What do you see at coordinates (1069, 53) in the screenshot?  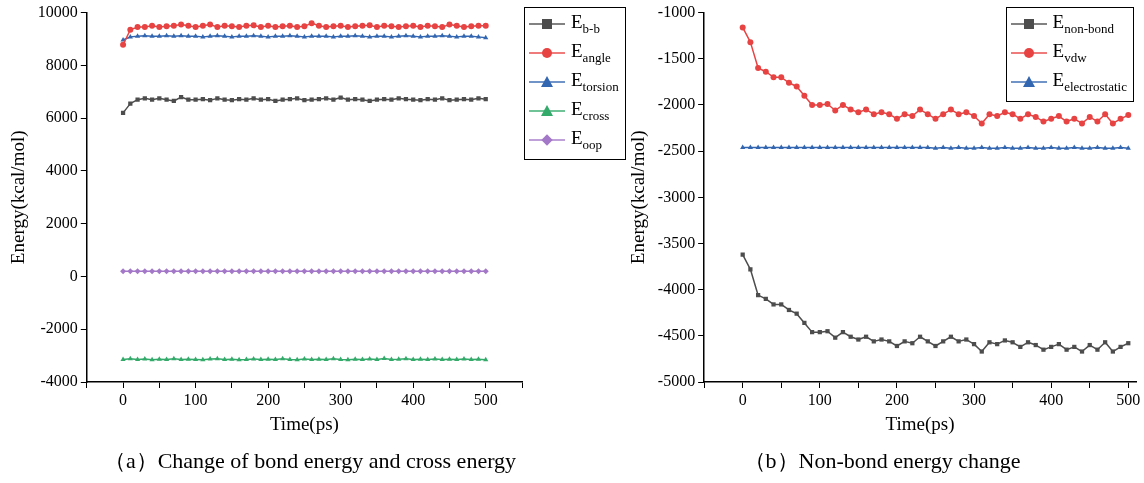 I see `legend-label: E$_{vdw}$` at bounding box center [1069, 53].